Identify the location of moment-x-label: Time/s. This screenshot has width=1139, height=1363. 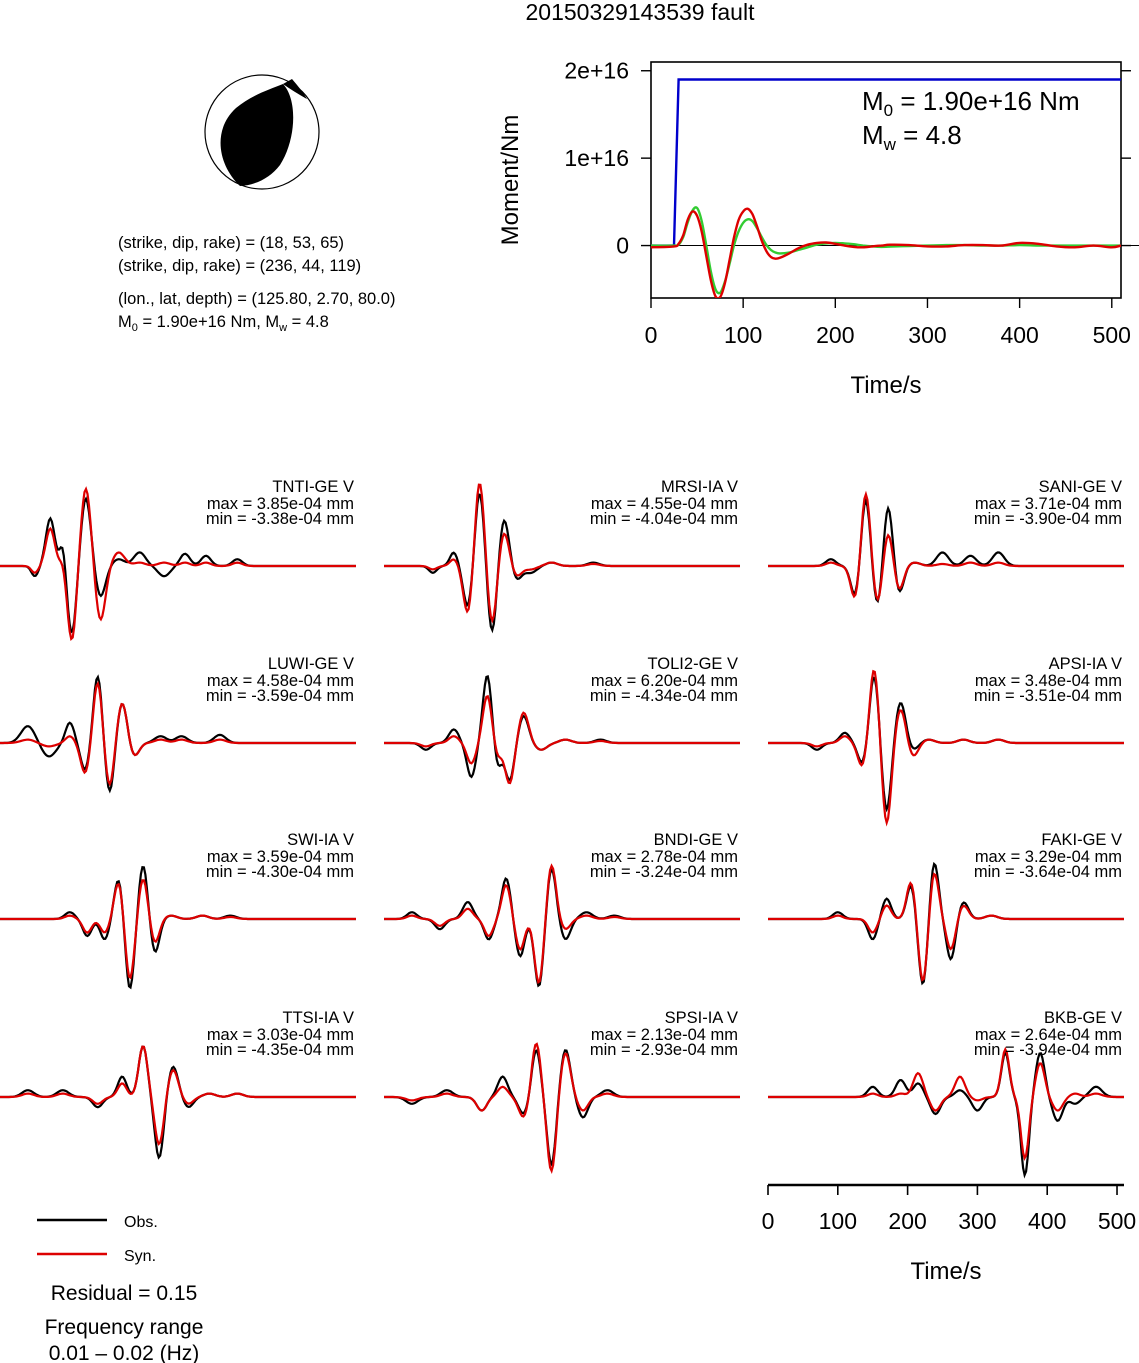
(885, 385).